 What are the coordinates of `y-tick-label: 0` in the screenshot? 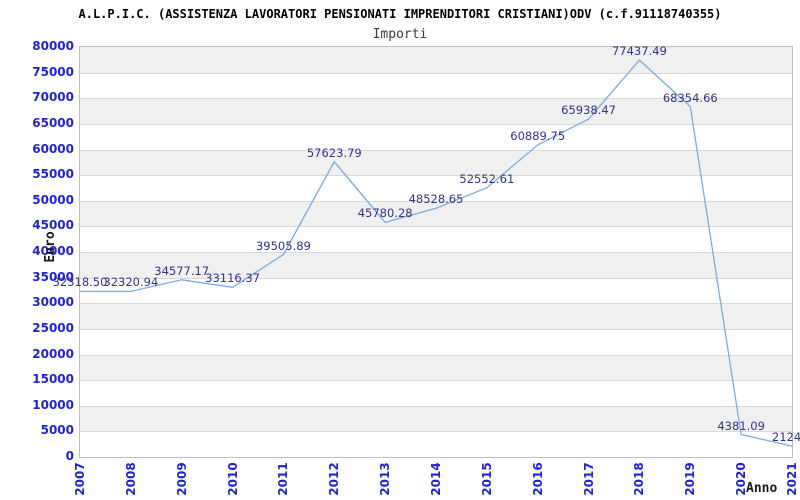 It's located at (69, 456).